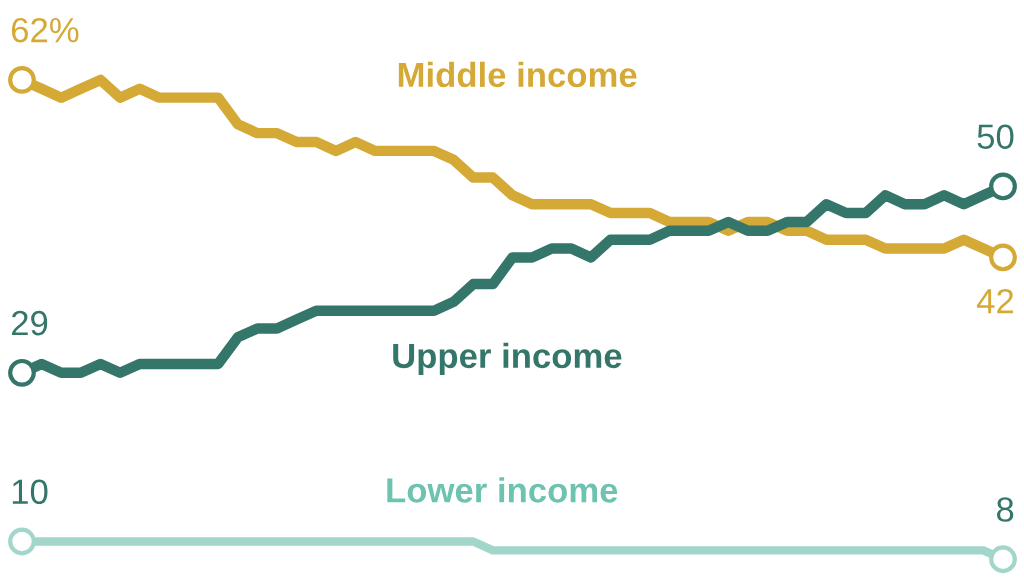  I want to click on series-label: Lower income, so click(502, 490).